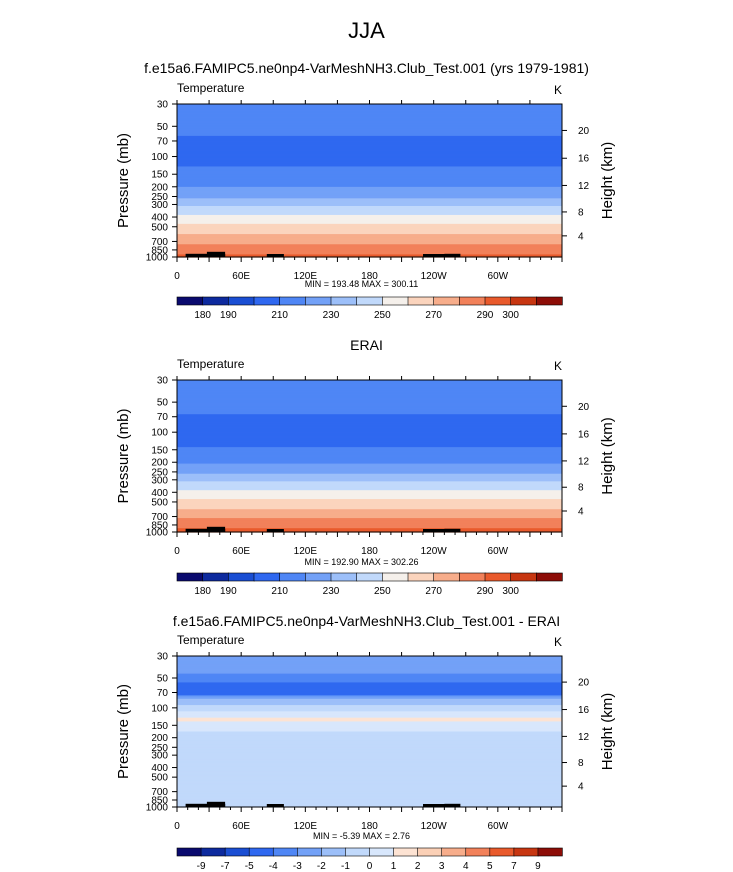 The image size is (733, 872). I want to click on min-max-stats: MIN = 192.90 MAX = 302.26, so click(361, 562).